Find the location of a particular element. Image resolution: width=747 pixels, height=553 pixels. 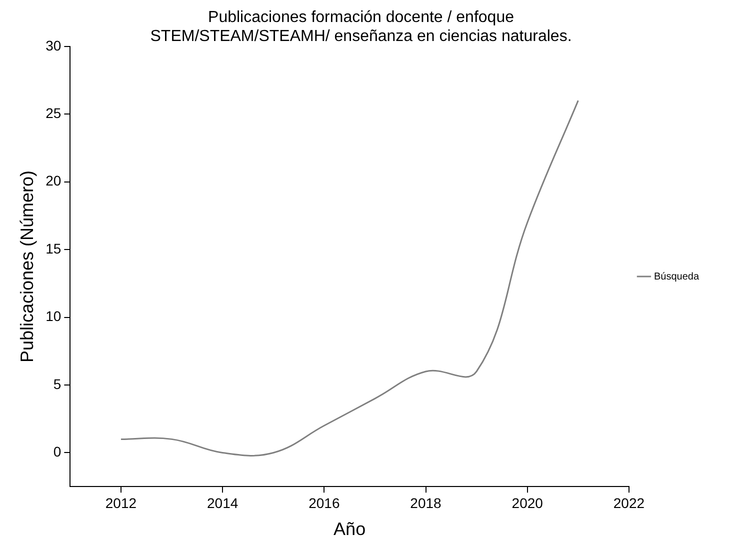

y-tick-label: 5 is located at coordinates (57, 384).